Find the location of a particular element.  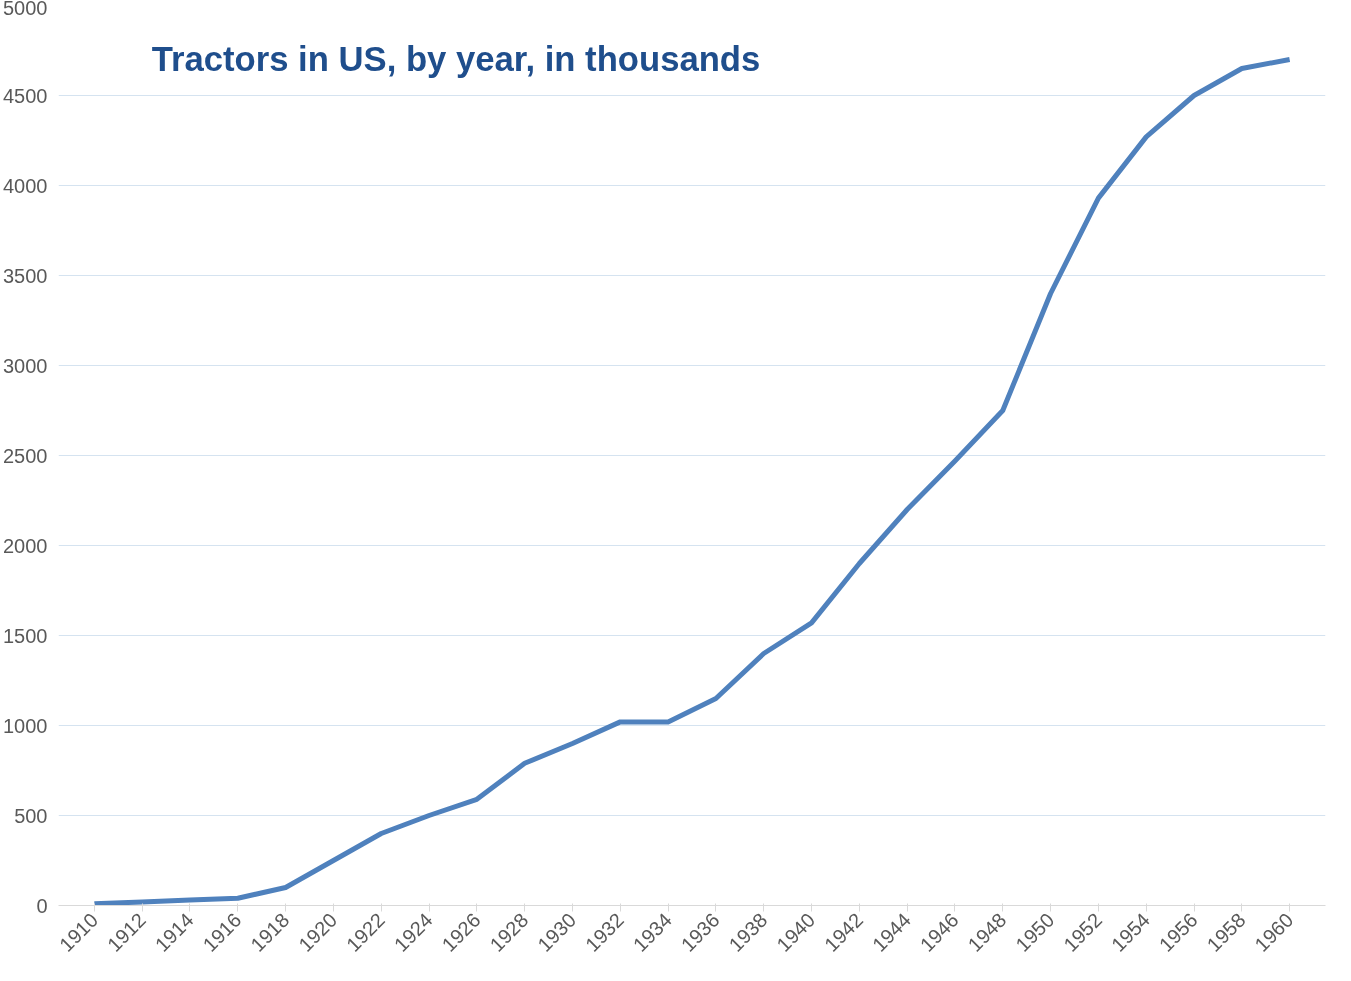

text: Tractors in US, by year, in thousands is located at coordinates (456, 58).